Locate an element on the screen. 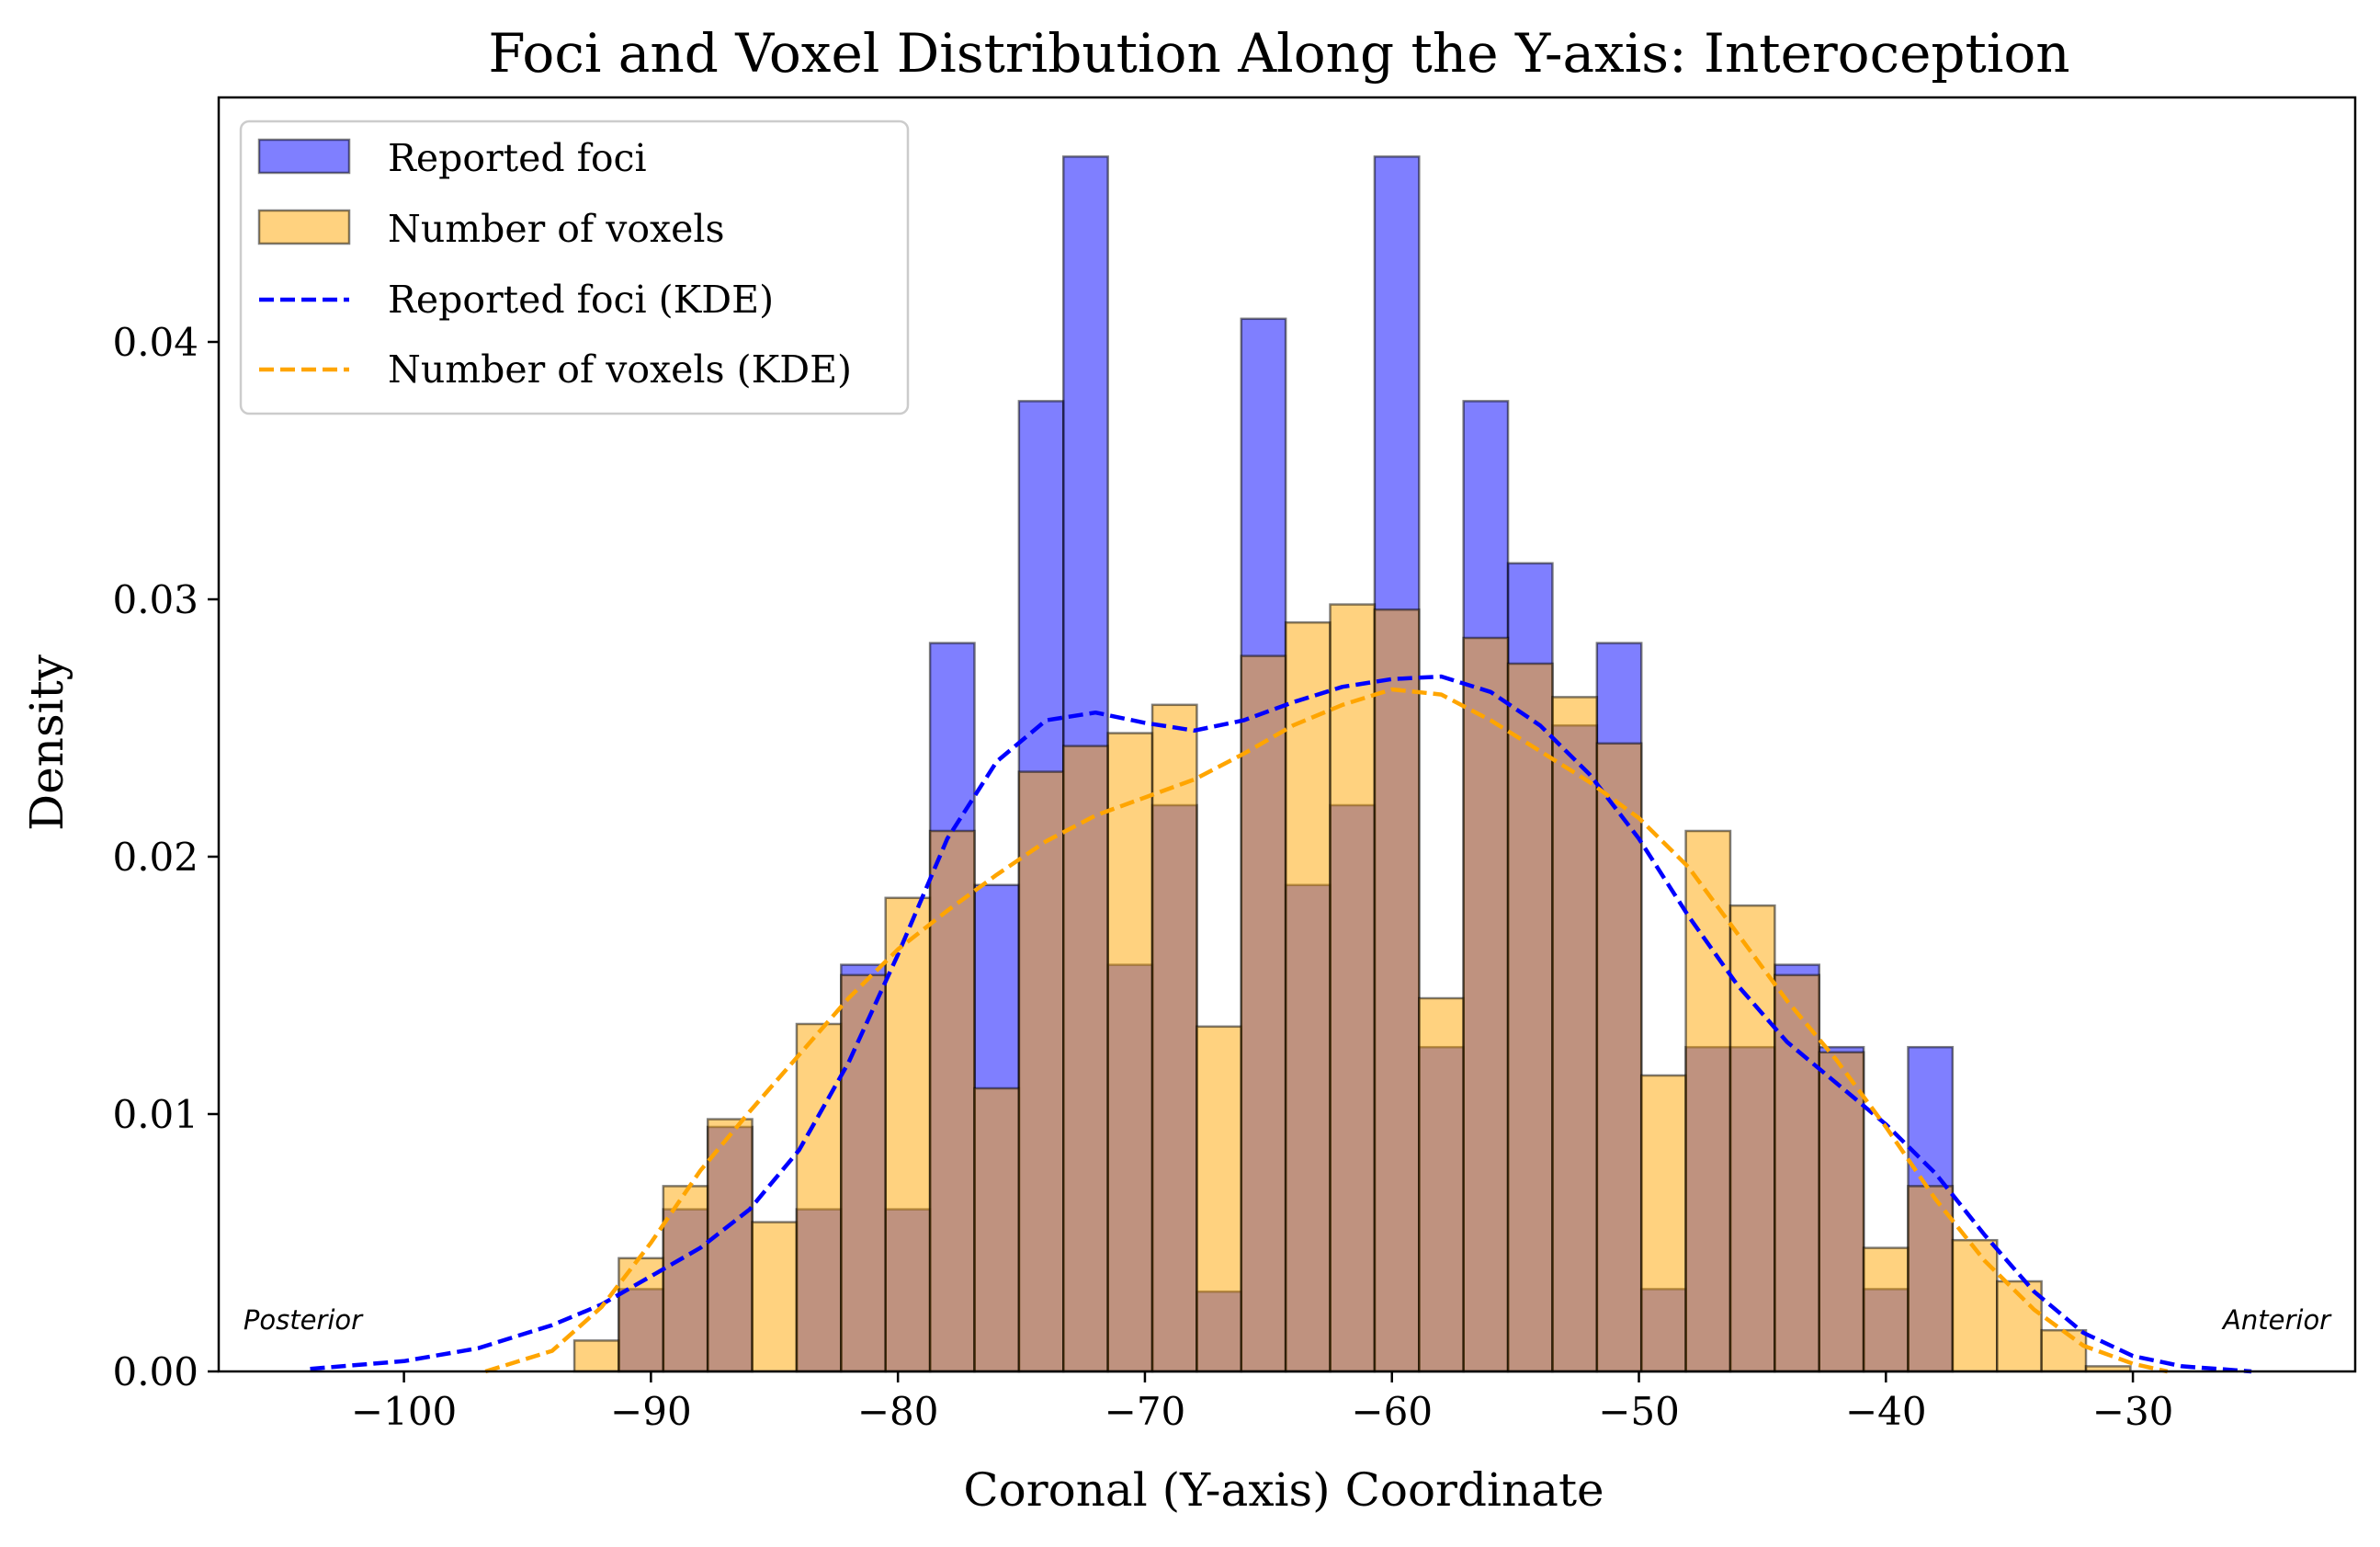 Image resolution: width=2380 pixels, height=1547 pixels. annotations: Posterior Anterior is located at coordinates (1288, 1320).